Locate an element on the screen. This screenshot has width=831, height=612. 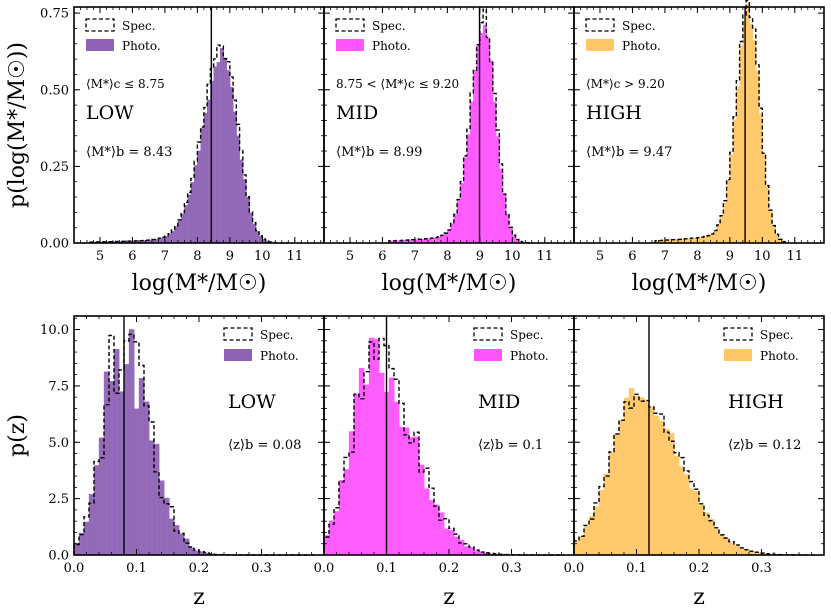
x-axis-title: z is located at coordinates (449, 597).